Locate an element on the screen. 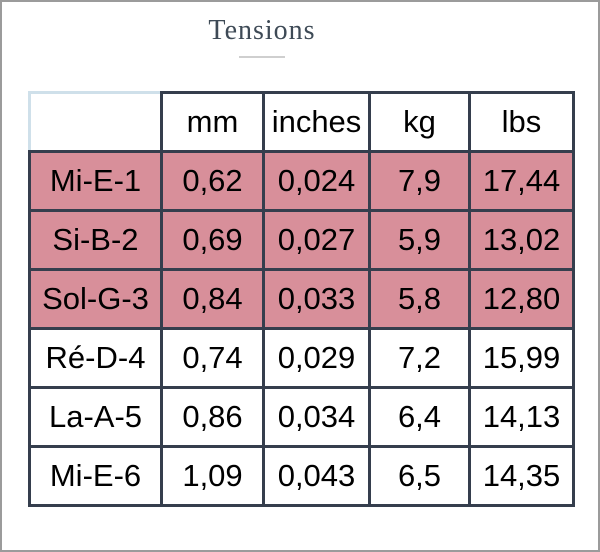 The image size is (600, 552). cell-lbs: 12,80 is located at coordinates (521, 299).